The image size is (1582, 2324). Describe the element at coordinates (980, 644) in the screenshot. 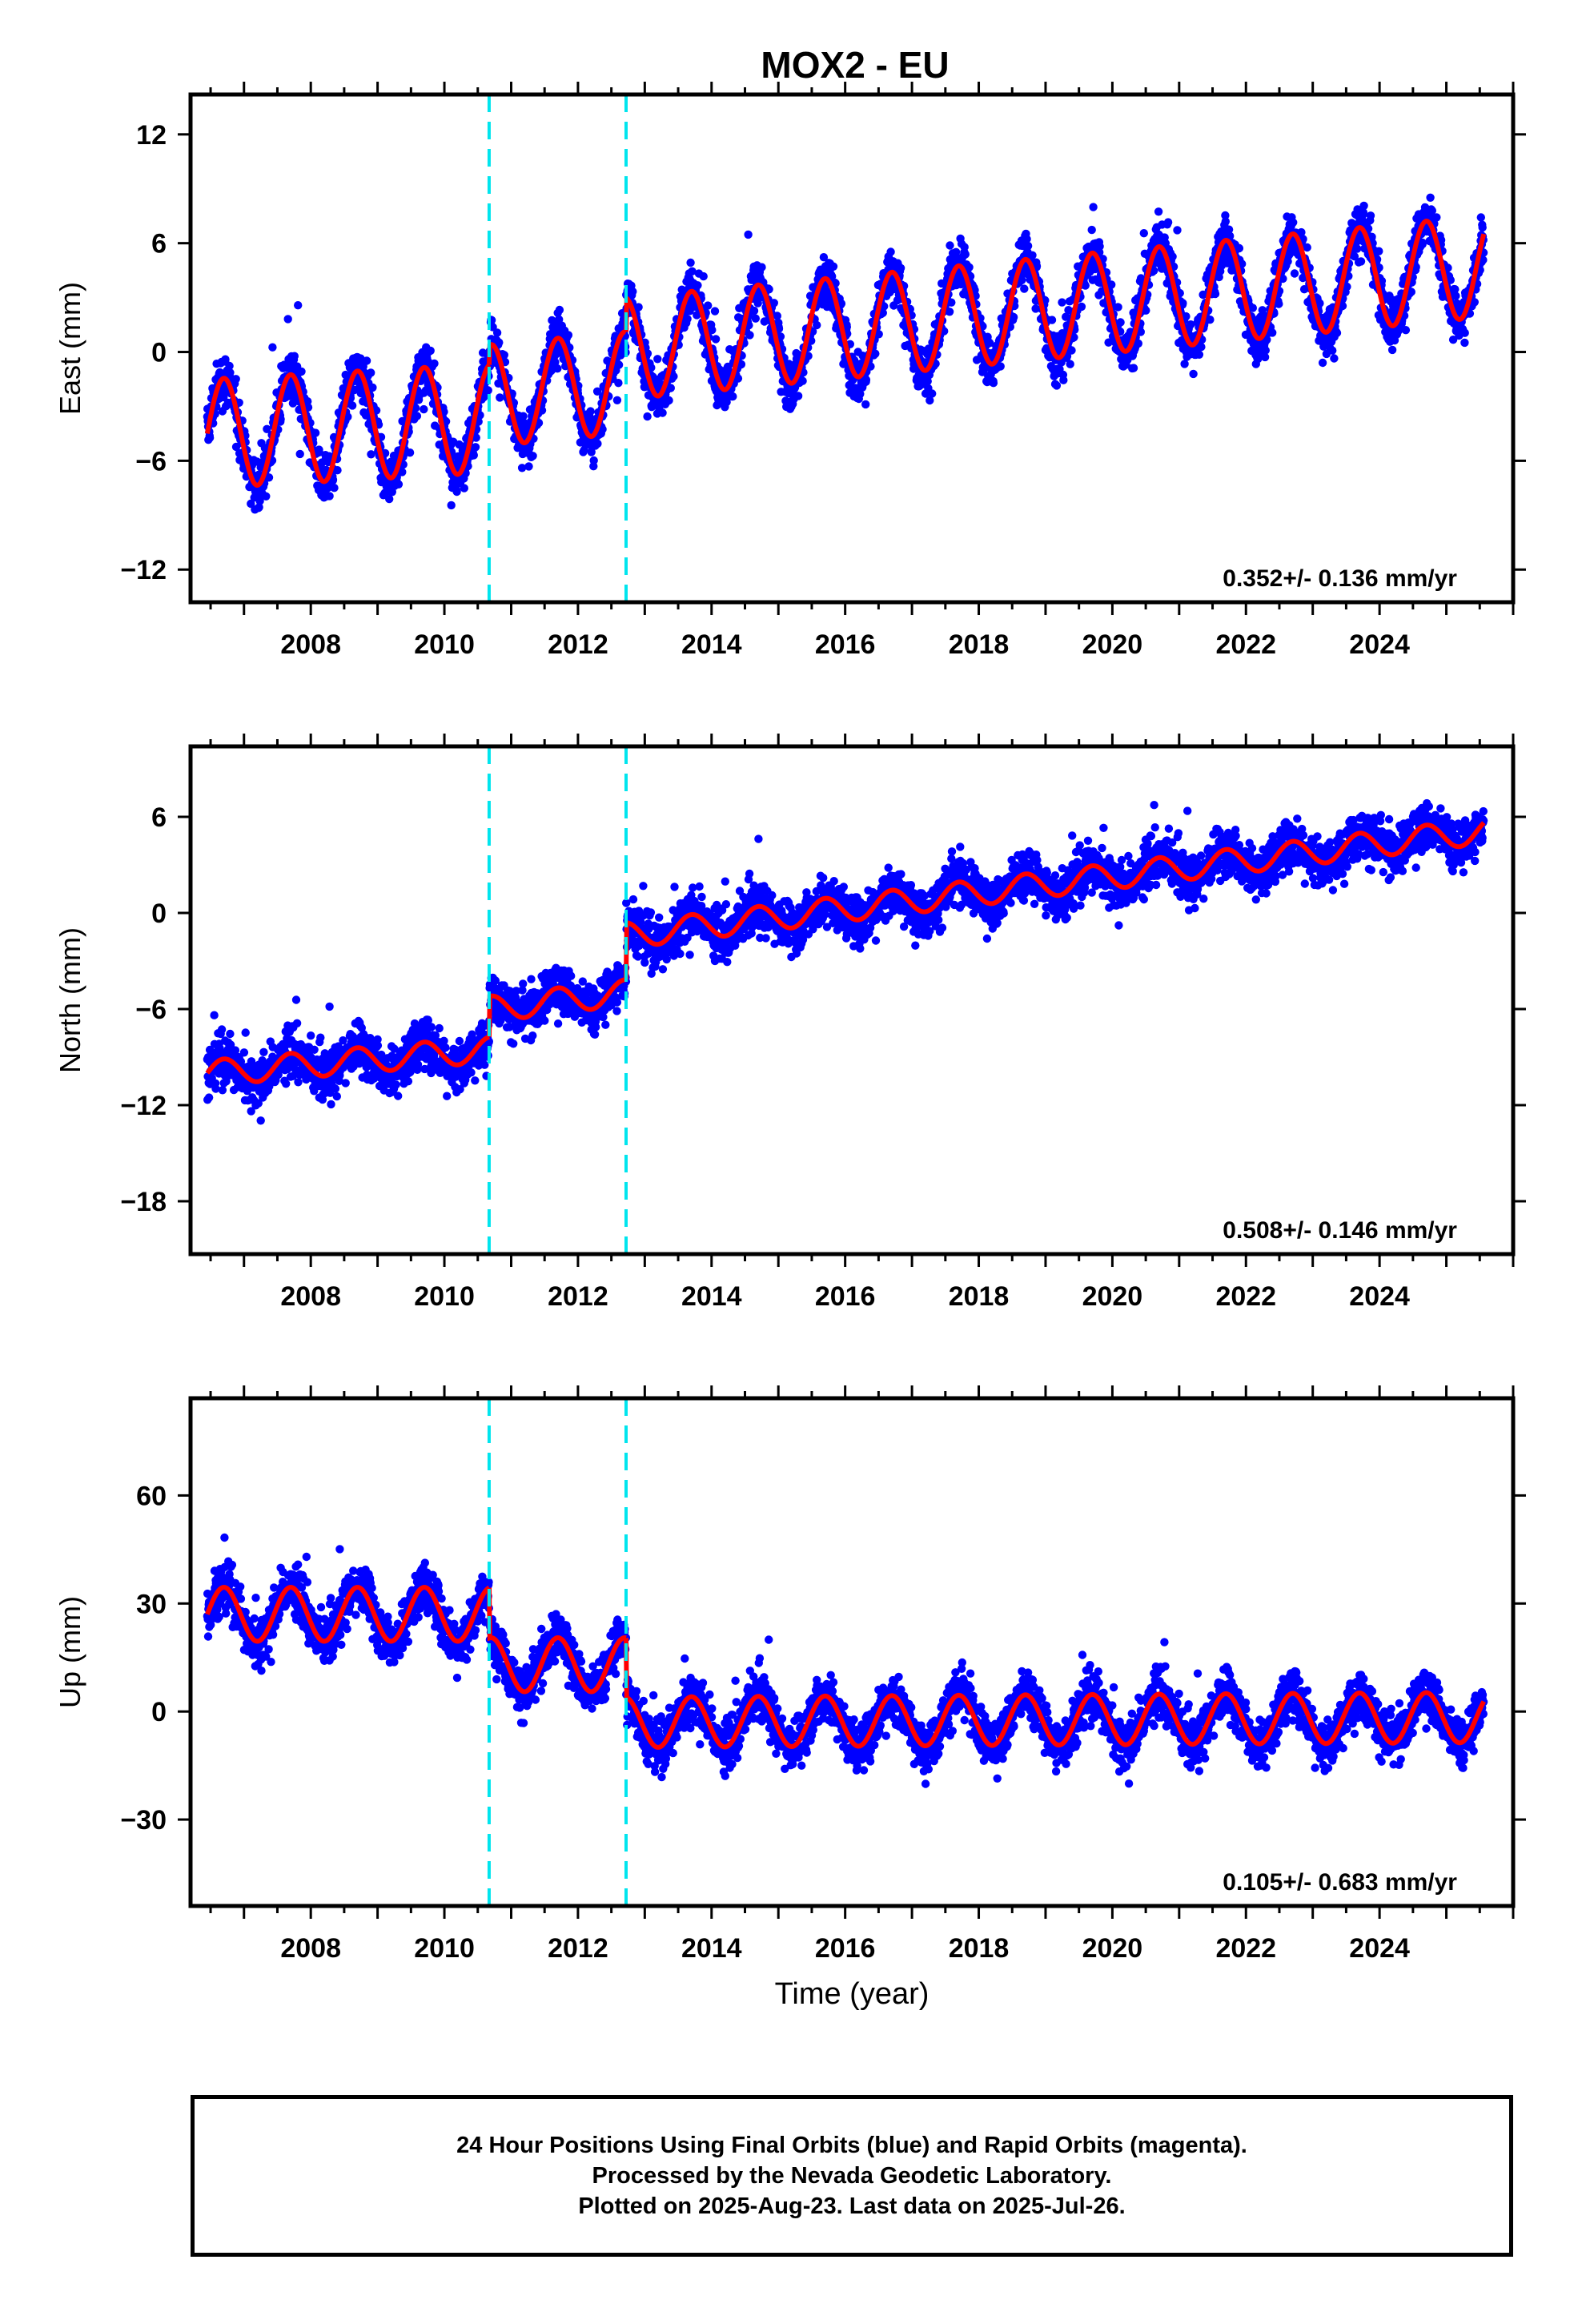

I see `x-tick-label: 2018` at that location.